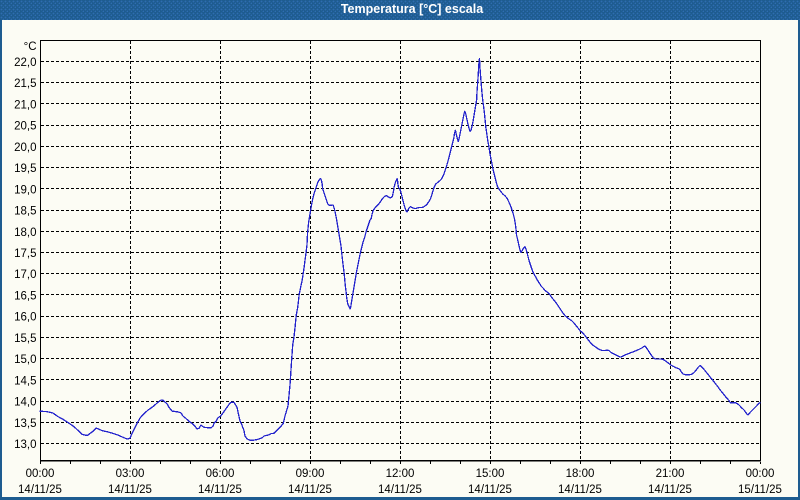  I want to click on svg-text: 17,5, so click(25, 254).